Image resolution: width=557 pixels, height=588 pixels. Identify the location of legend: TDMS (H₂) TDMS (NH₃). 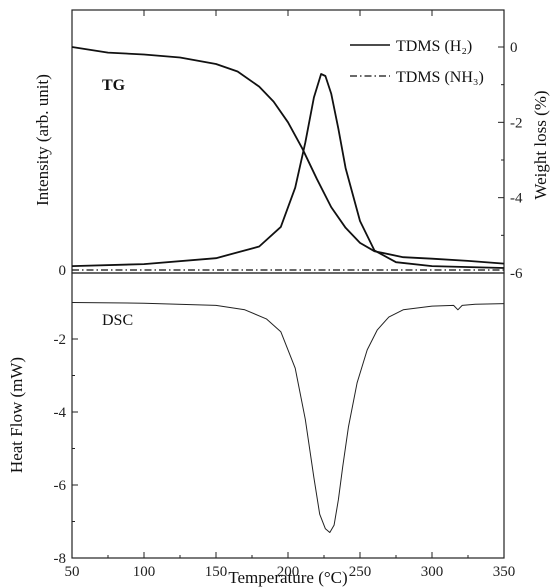
(417, 62).